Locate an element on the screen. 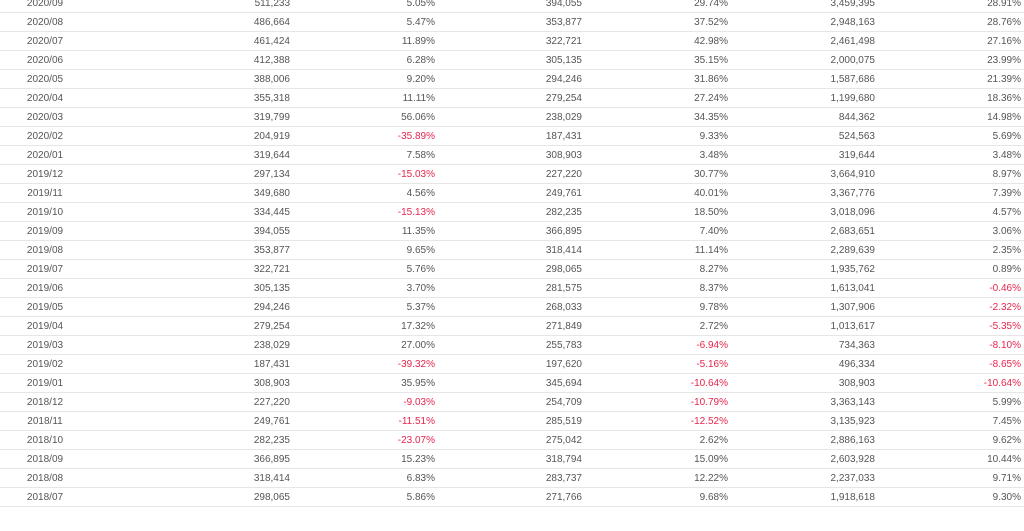 The width and height of the screenshot is (1024, 531). compare-change-cell: 2.62% is located at coordinates (713, 440).